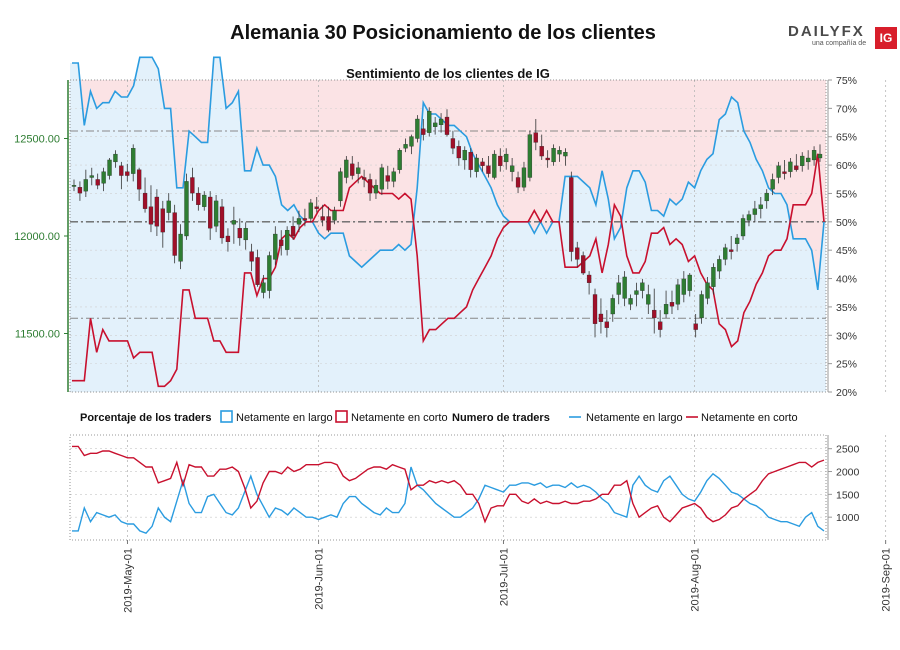 The image size is (900, 650). What do you see at coordinates (846, 81) in the screenshot?
I see `sentiment-tick-label-11: 75%` at bounding box center [846, 81].